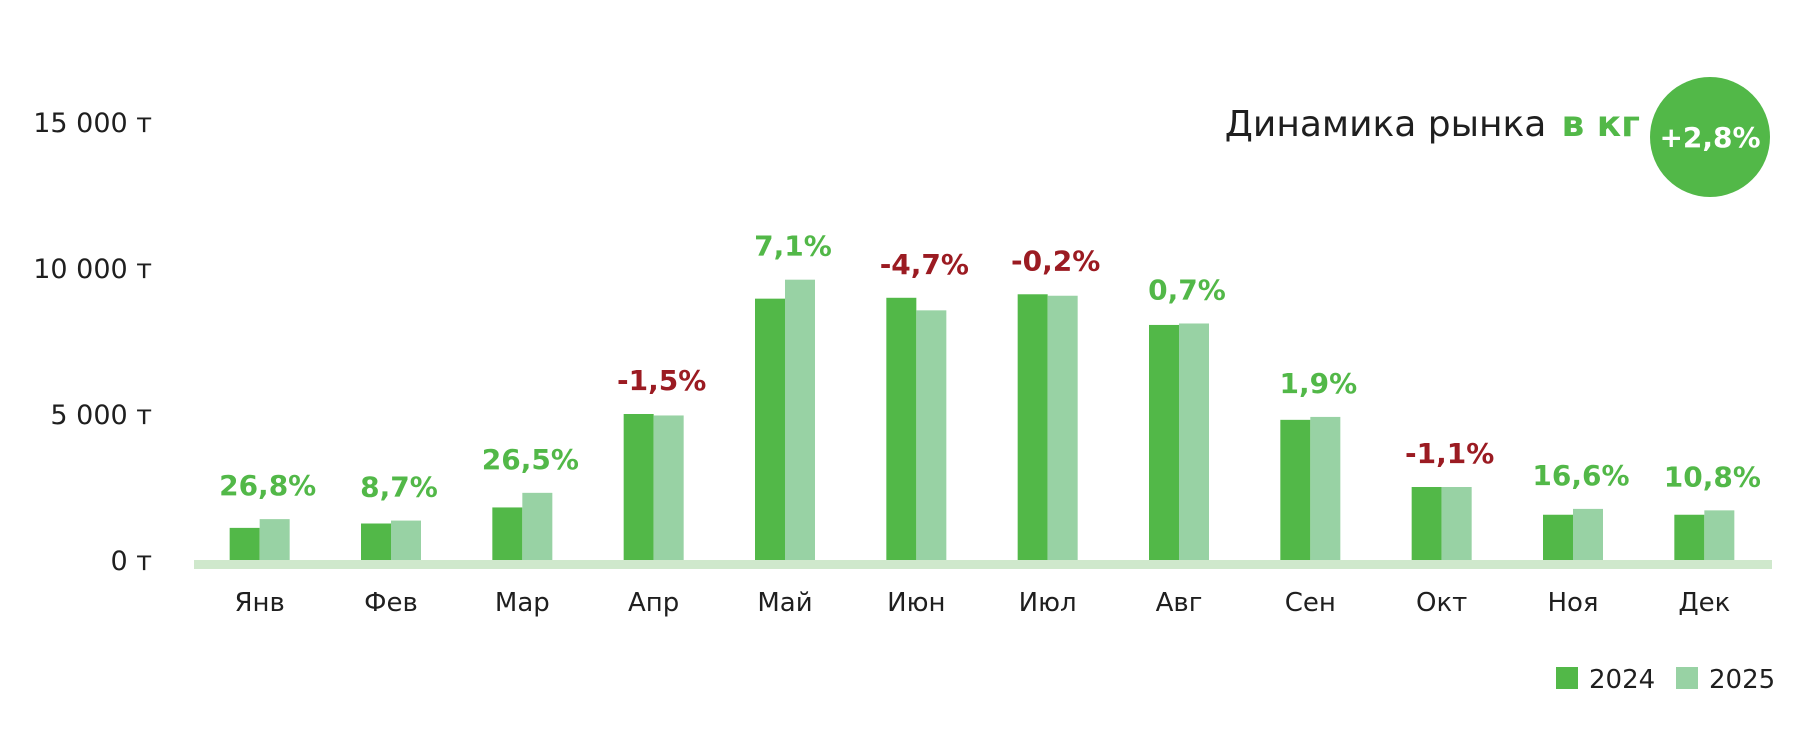 Image resolution: width=1801 pixels, height=746 pixels. Describe the element at coordinates (92, 342) in the screenshot. I see `y-axis: 0 т 5 000 т 10 000 т 15 000 т` at that location.